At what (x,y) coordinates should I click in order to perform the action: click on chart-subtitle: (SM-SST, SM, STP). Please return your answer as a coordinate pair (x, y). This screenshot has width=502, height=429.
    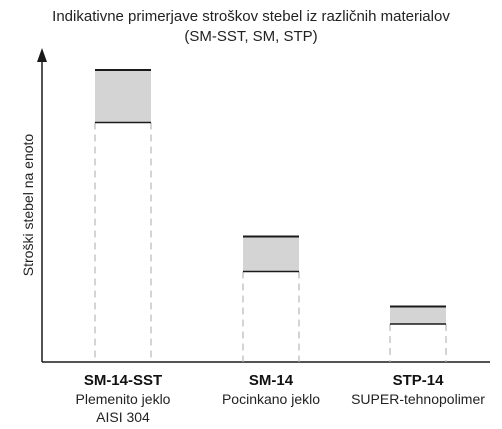
    Looking at the image, I should click on (251, 36).